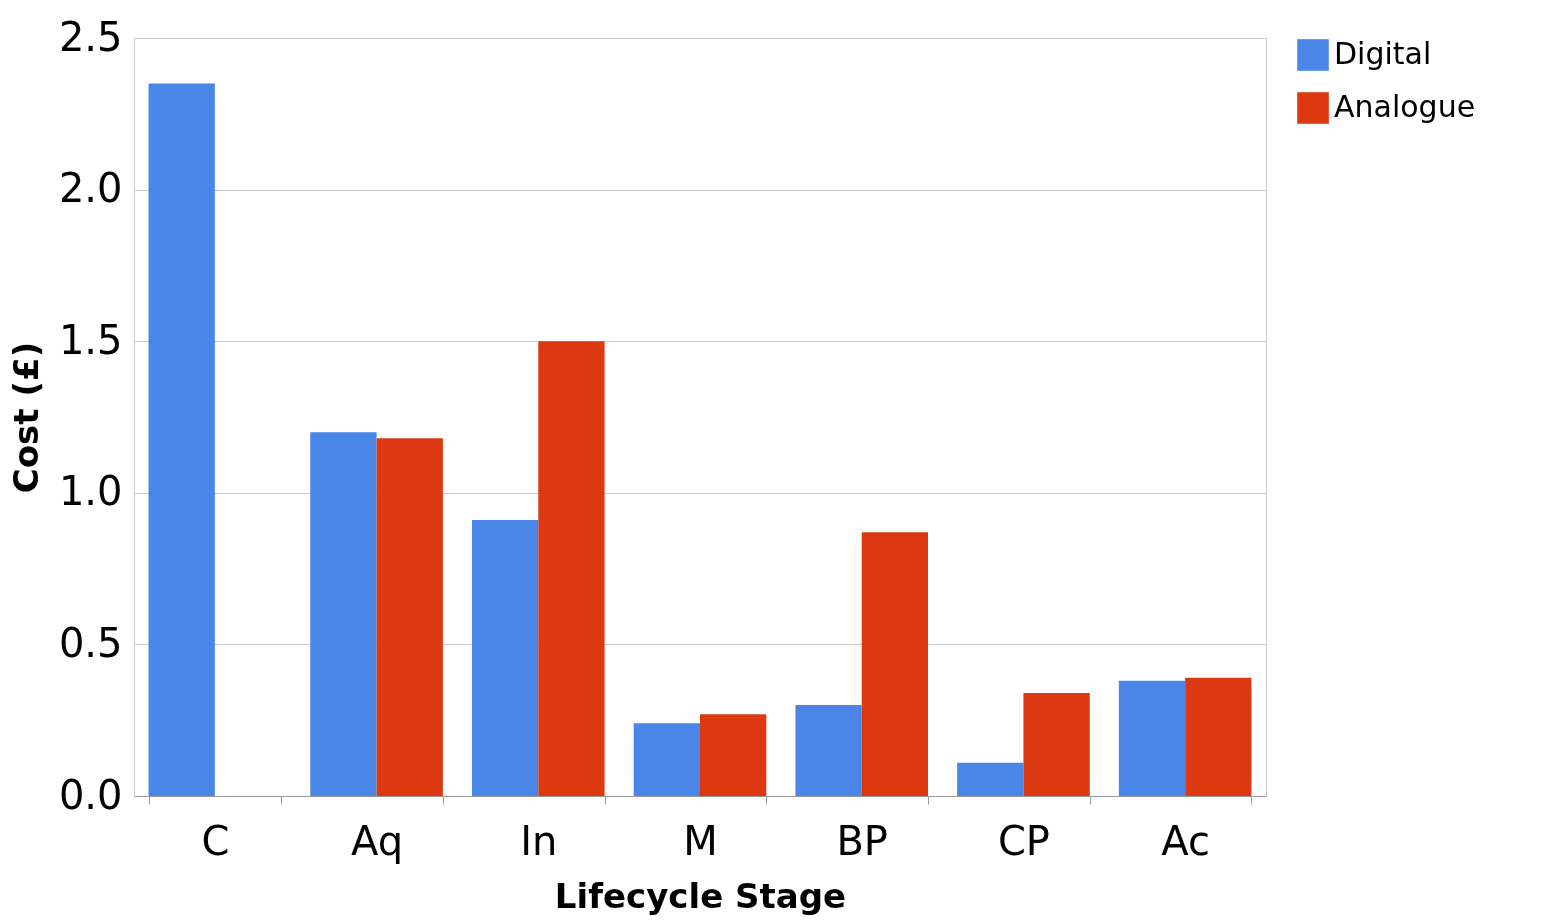 Image resolution: width=1546 pixels, height=922 pixels. What do you see at coordinates (25, 417) in the screenshot?
I see `y-axis-title: Cost (£)` at bounding box center [25, 417].